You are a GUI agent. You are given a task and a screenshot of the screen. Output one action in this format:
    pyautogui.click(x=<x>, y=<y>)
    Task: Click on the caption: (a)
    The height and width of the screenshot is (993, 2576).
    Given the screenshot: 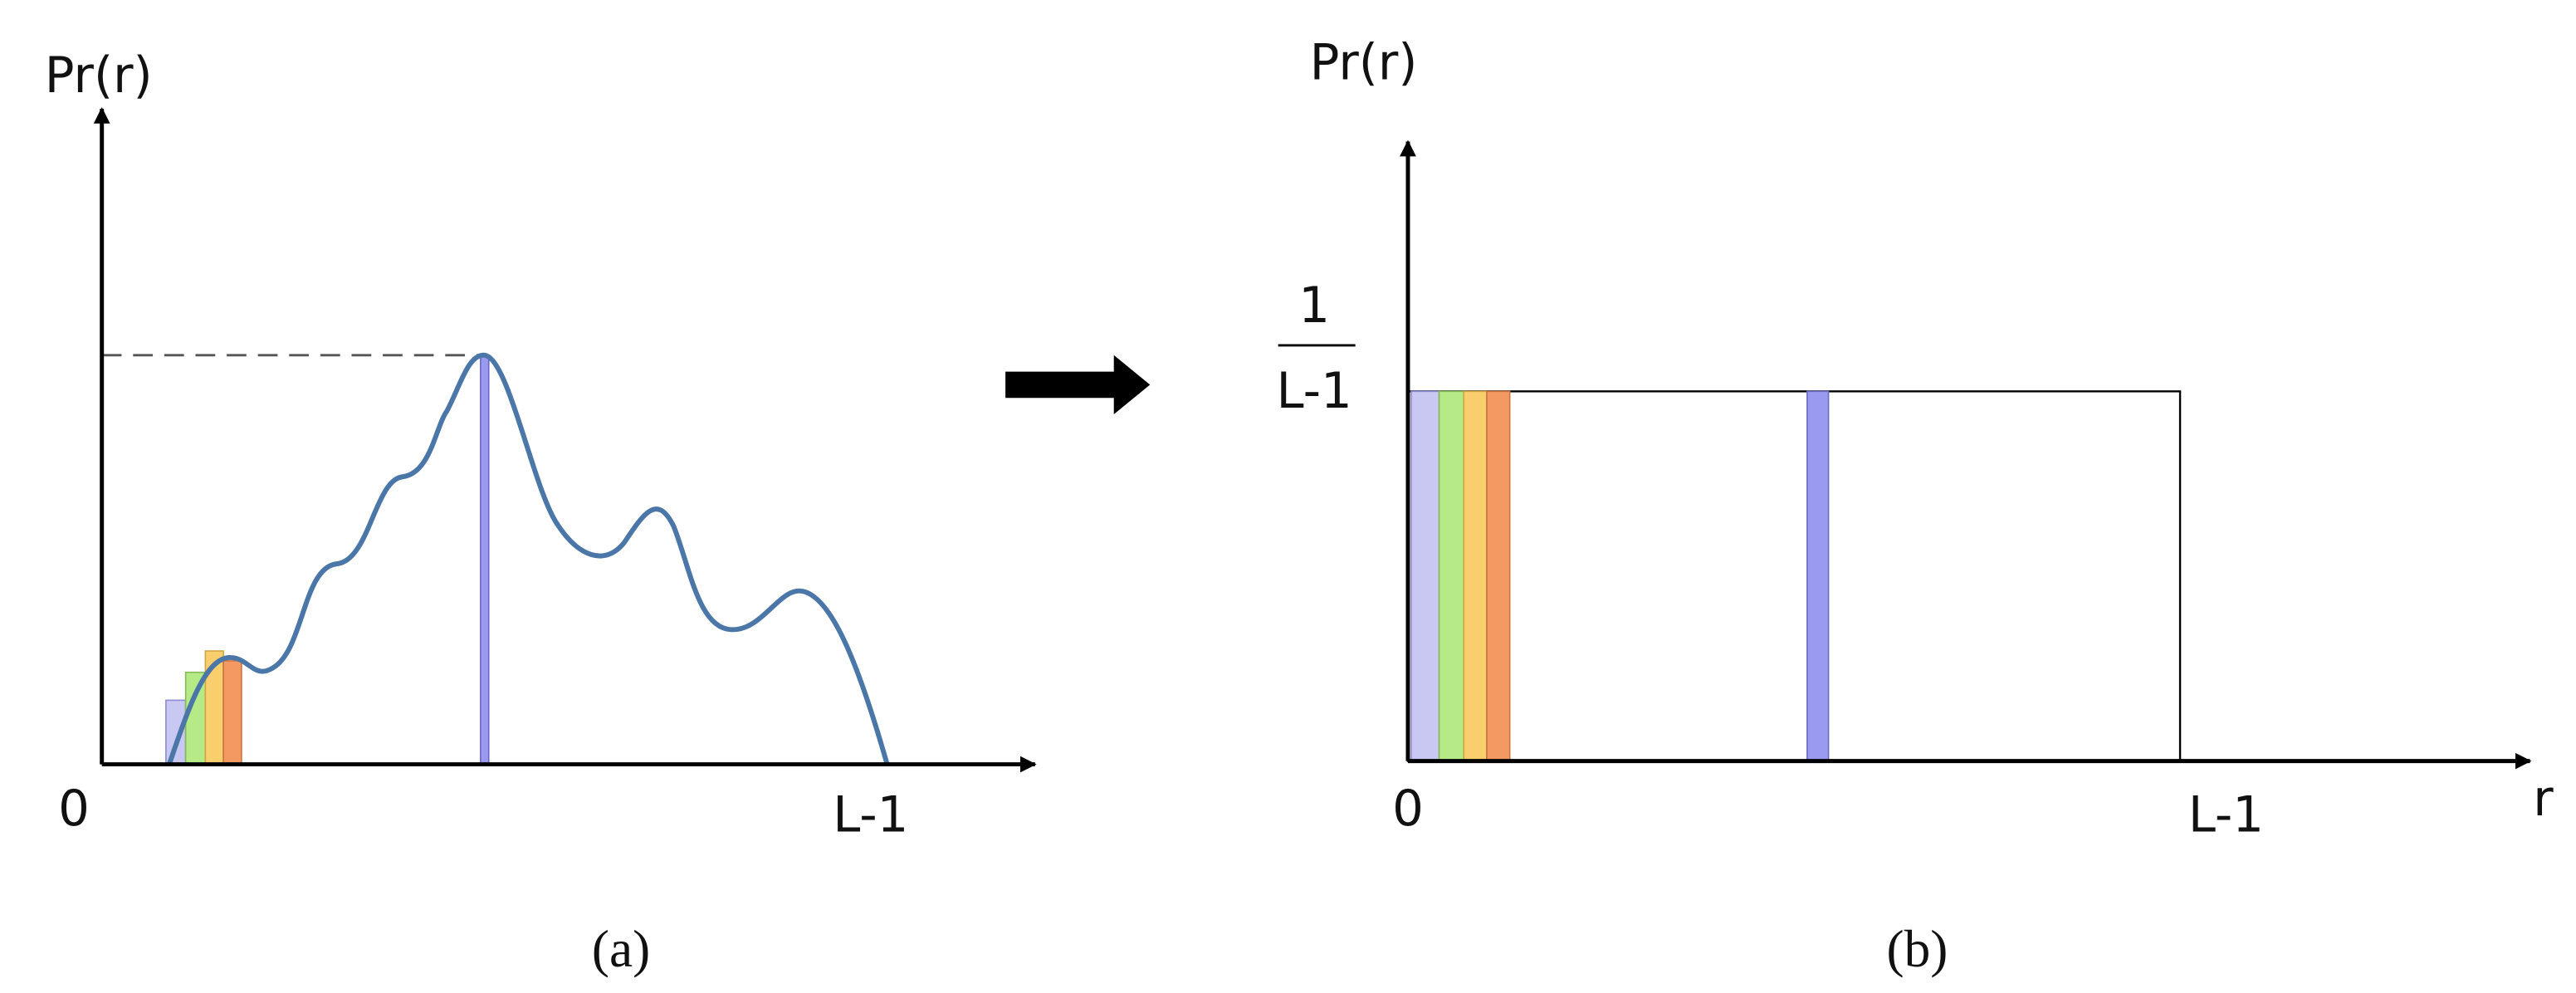 What is the action you would take?
    pyautogui.click(x=621, y=949)
    